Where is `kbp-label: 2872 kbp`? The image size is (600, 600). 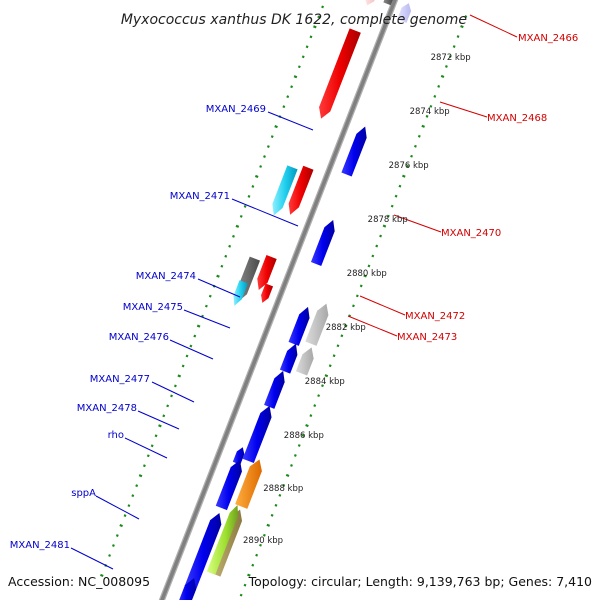
kbp-label: 2872 kbp is located at coordinates (451, 58).